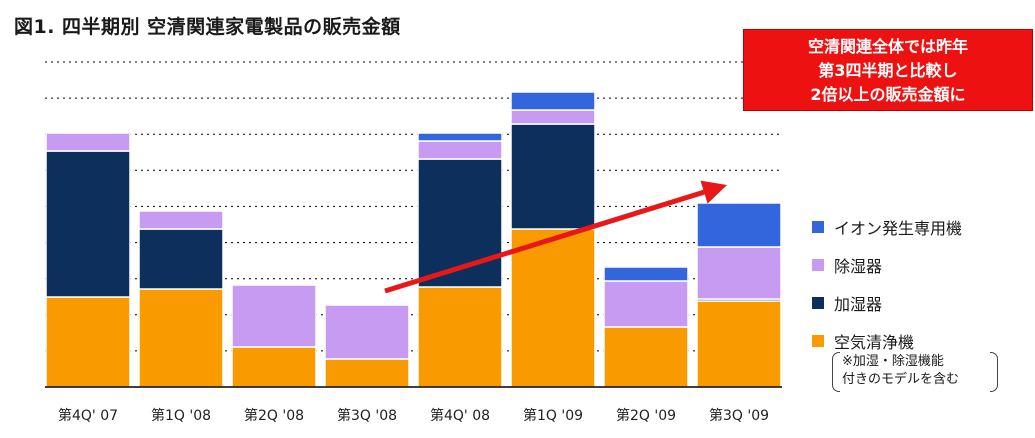 The image size is (1035, 438). Describe the element at coordinates (646, 415) in the screenshot. I see `x-tick-label: 第2Q '09` at that location.